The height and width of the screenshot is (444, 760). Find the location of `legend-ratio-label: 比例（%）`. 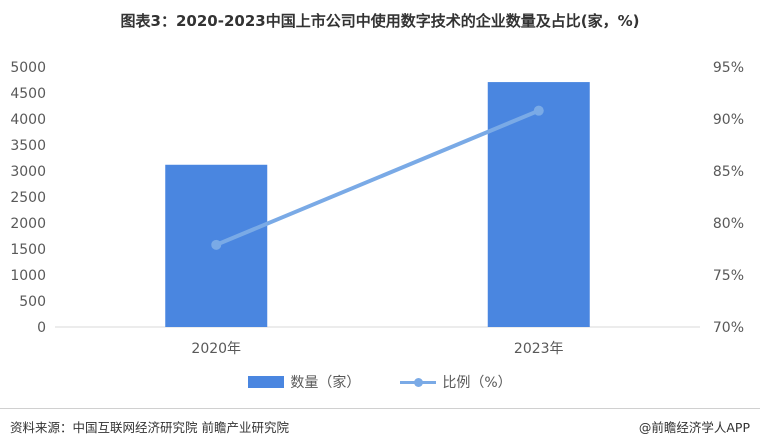

legend-ratio-label: 比例（%） is located at coordinates (477, 383).